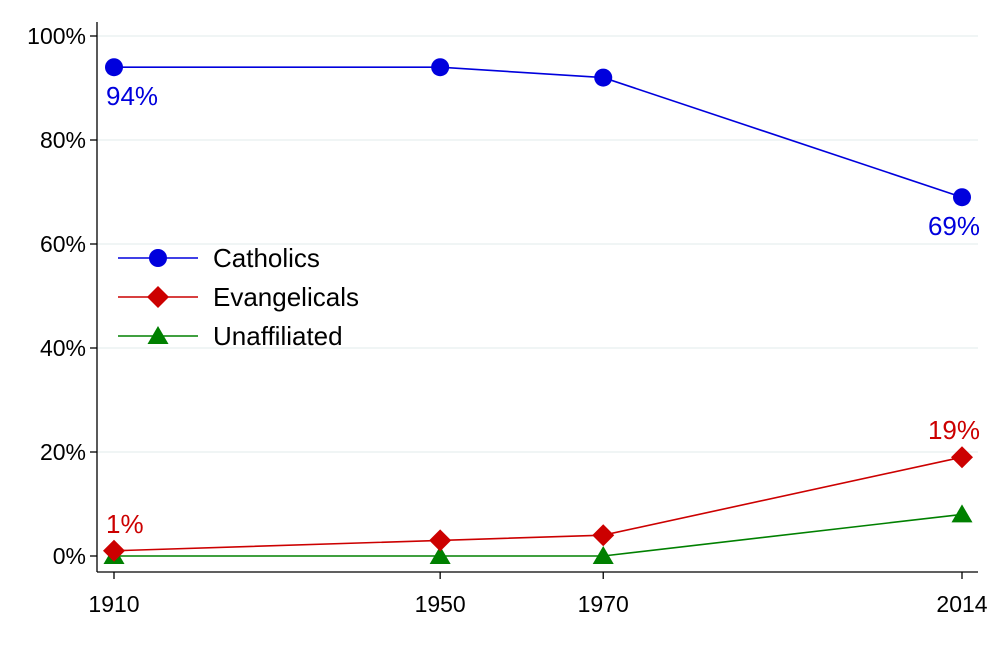 The height and width of the screenshot is (645, 1000). Describe the element at coordinates (440, 67) in the screenshot. I see `data-point-catholics-1950` at that location.